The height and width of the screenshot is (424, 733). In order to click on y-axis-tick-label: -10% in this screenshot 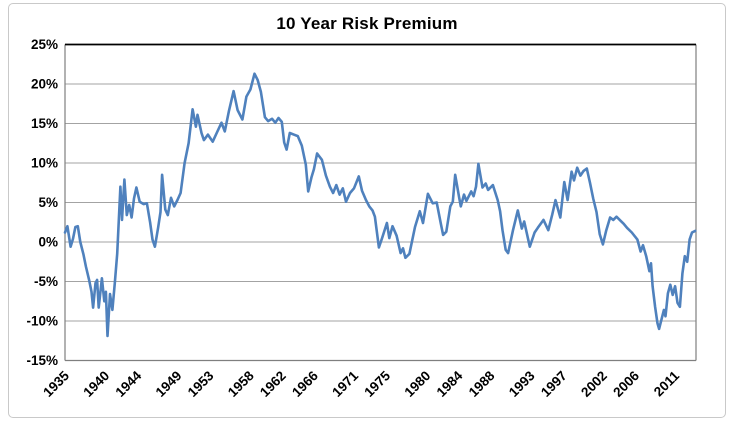, I will do `click(42, 321)`.